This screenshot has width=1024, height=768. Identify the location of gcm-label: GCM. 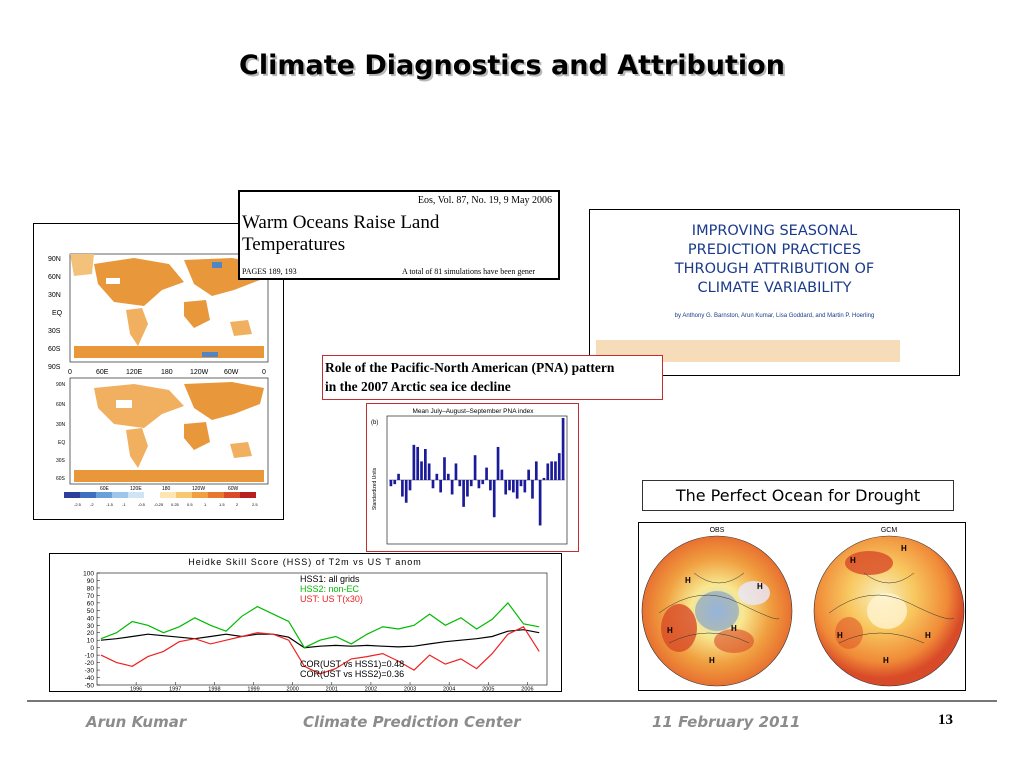
(889, 530).